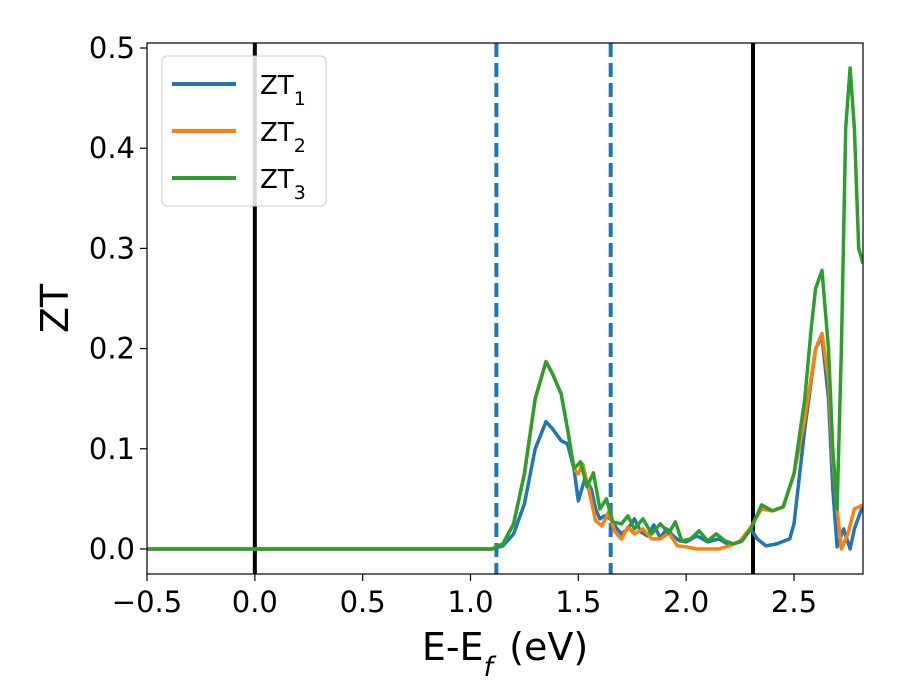 The image size is (900, 700). Describe the element at coordinates (112, 549) in the screenshot. I see `y-tick-label: 0.0` at that location.